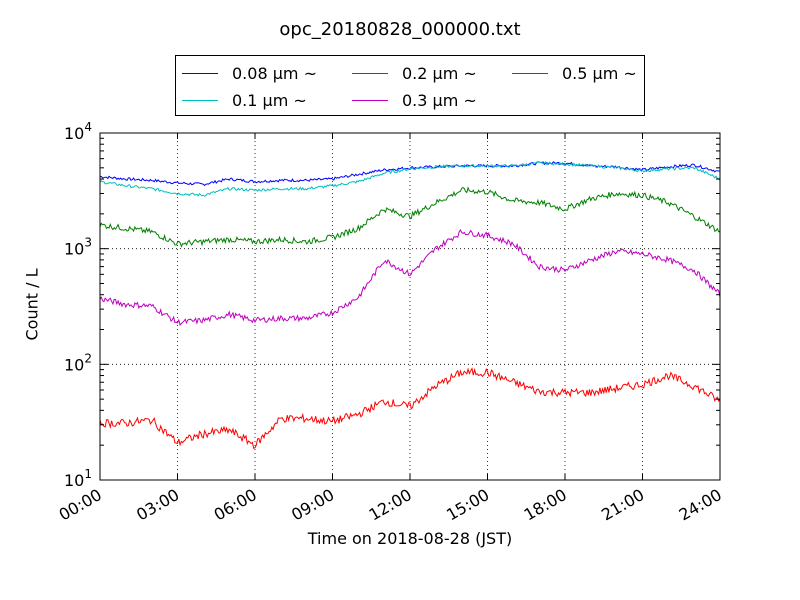 The height and width of the screenshot is (600, 800). I want to click on legend-label: 0.5 μm ~, so click(599, 73).